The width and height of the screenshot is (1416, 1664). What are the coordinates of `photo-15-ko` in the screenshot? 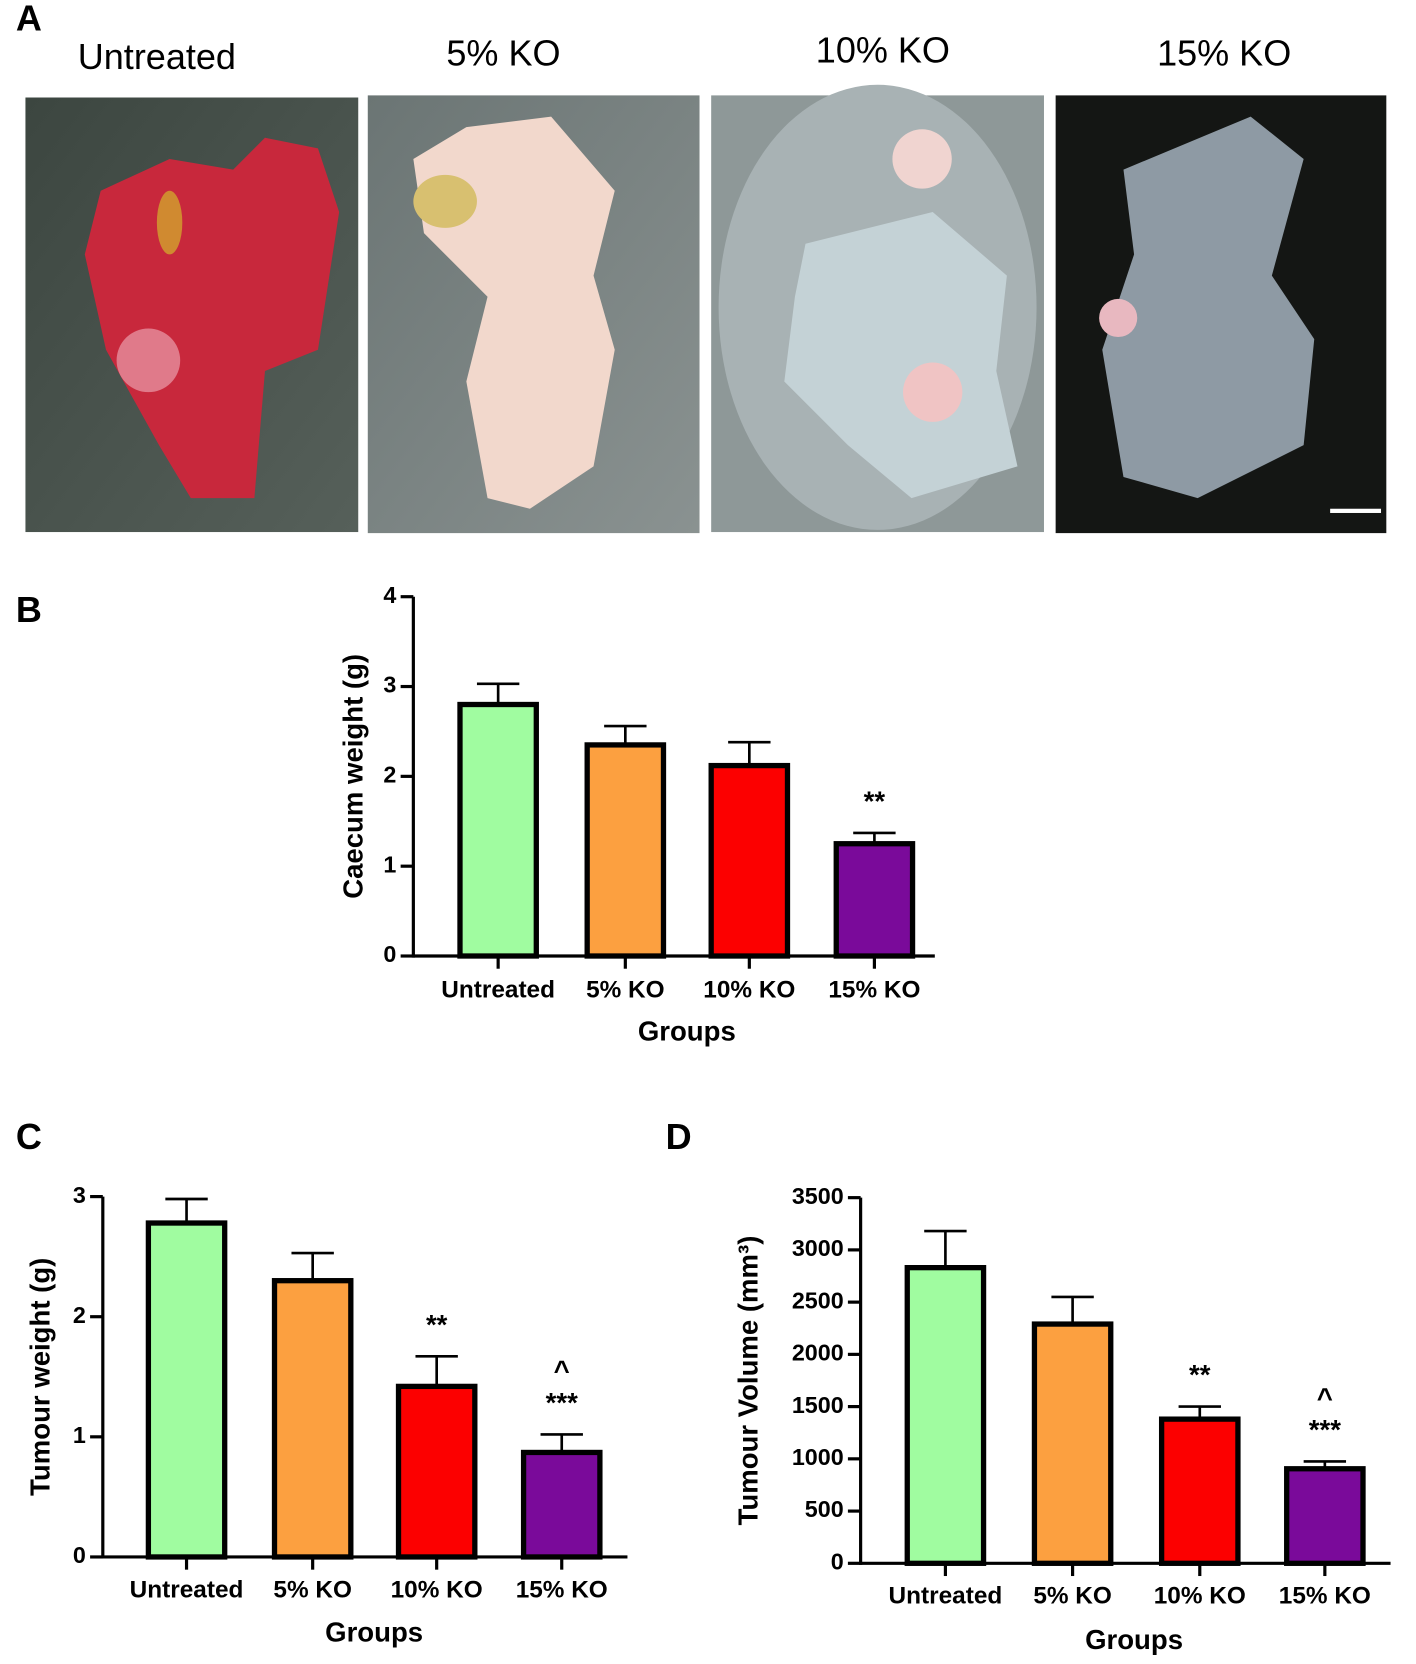 It's located at (1221, 314).